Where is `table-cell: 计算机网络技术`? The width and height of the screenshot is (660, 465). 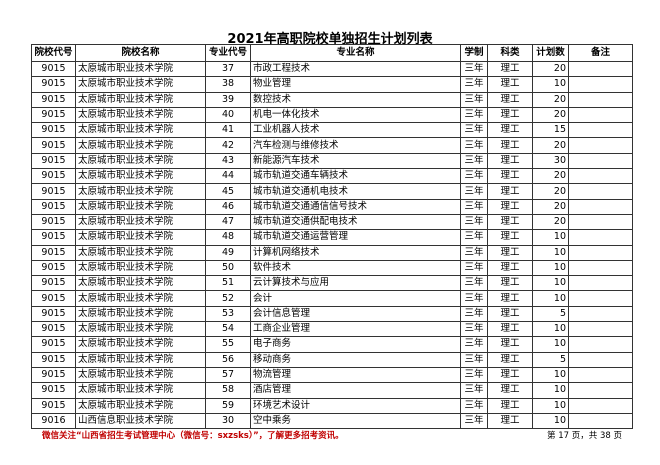
table-cell: 计算机网络技术 is located at coordinates (355, 252).